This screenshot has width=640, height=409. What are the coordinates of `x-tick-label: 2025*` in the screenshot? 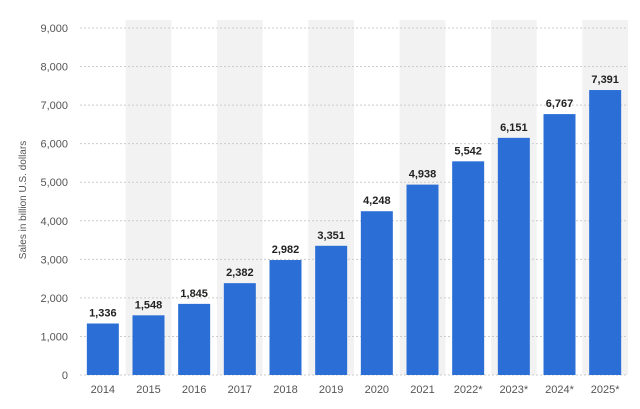 It's located at (605, 390).